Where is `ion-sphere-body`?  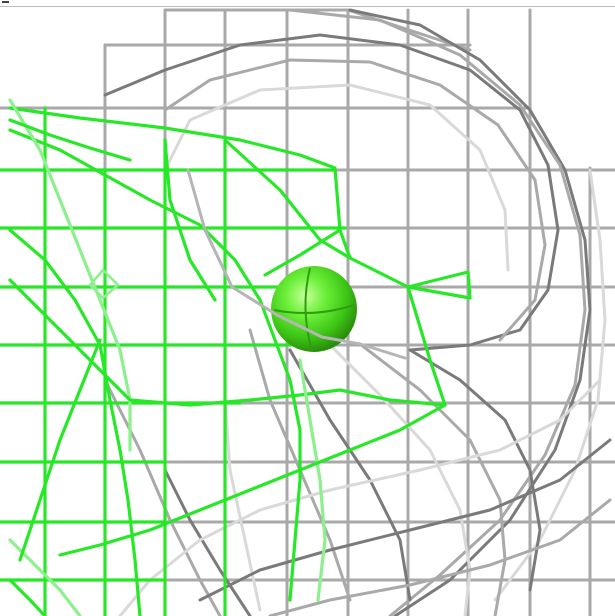 ion-sphere-body is located at coordinates (314, 309).